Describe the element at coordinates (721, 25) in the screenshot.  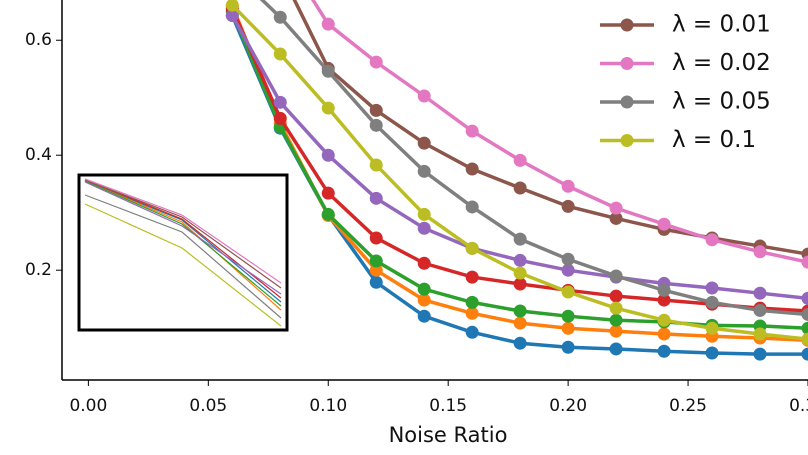
I see `legend-label: λ = 0.01` at that location.